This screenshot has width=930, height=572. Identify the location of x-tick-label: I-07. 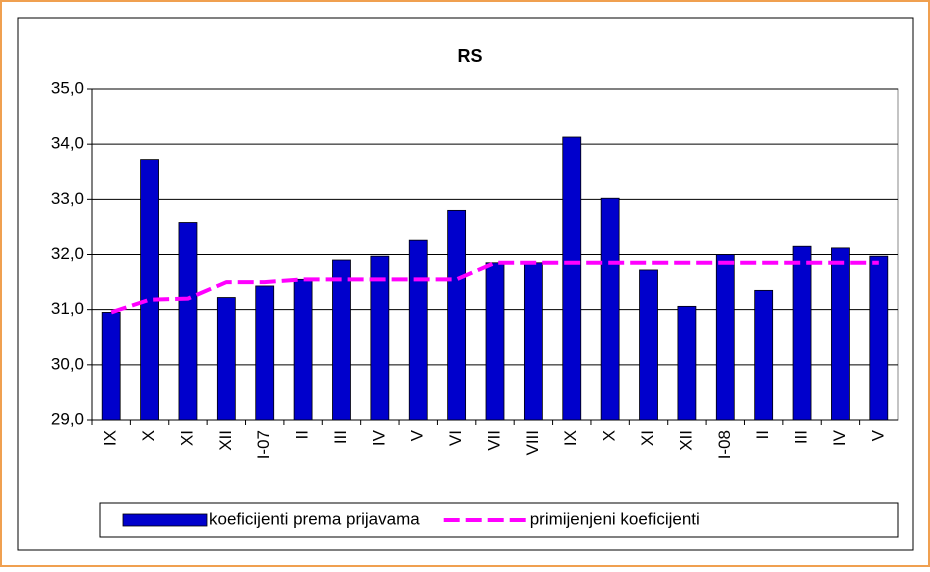
(263, 444).